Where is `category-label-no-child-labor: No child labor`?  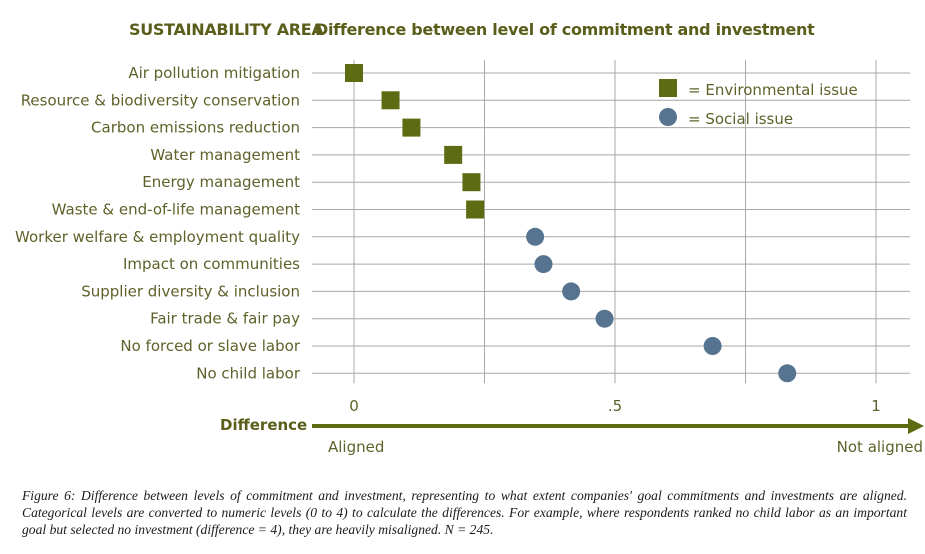
category-label-no-child-labor: No child labor is located at coordinates (248, 373).